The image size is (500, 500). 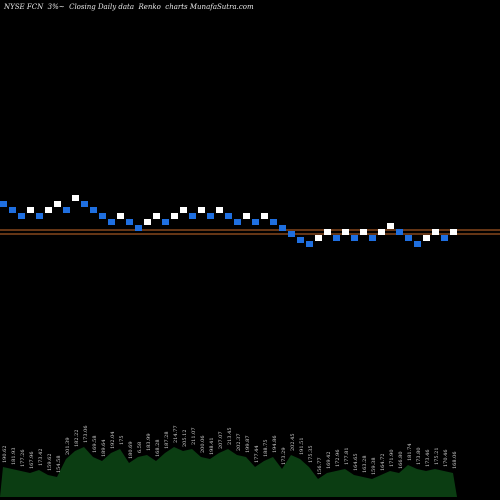 I want to click on volume-label-25: 213.45, so click(x=230, y=437).